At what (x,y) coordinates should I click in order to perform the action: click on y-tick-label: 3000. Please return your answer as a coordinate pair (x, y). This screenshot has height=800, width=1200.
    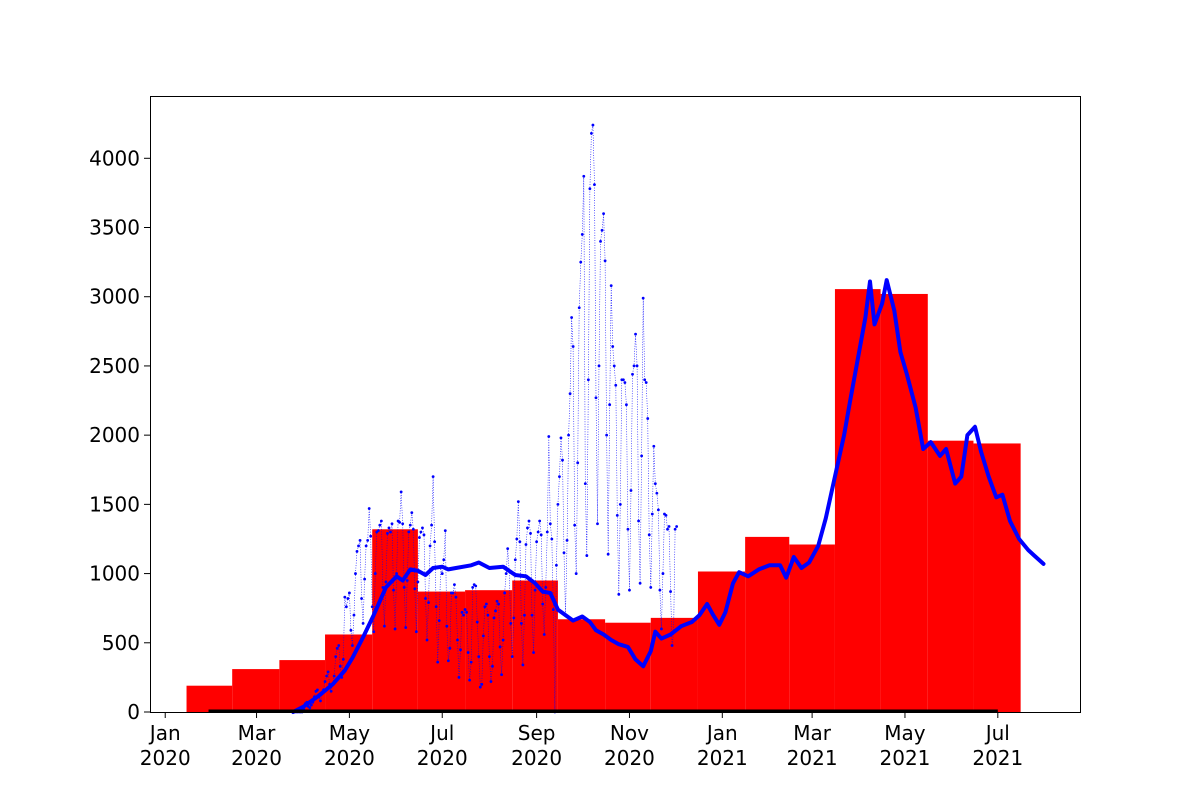
    Looking at the image, I should click on (114, 297).